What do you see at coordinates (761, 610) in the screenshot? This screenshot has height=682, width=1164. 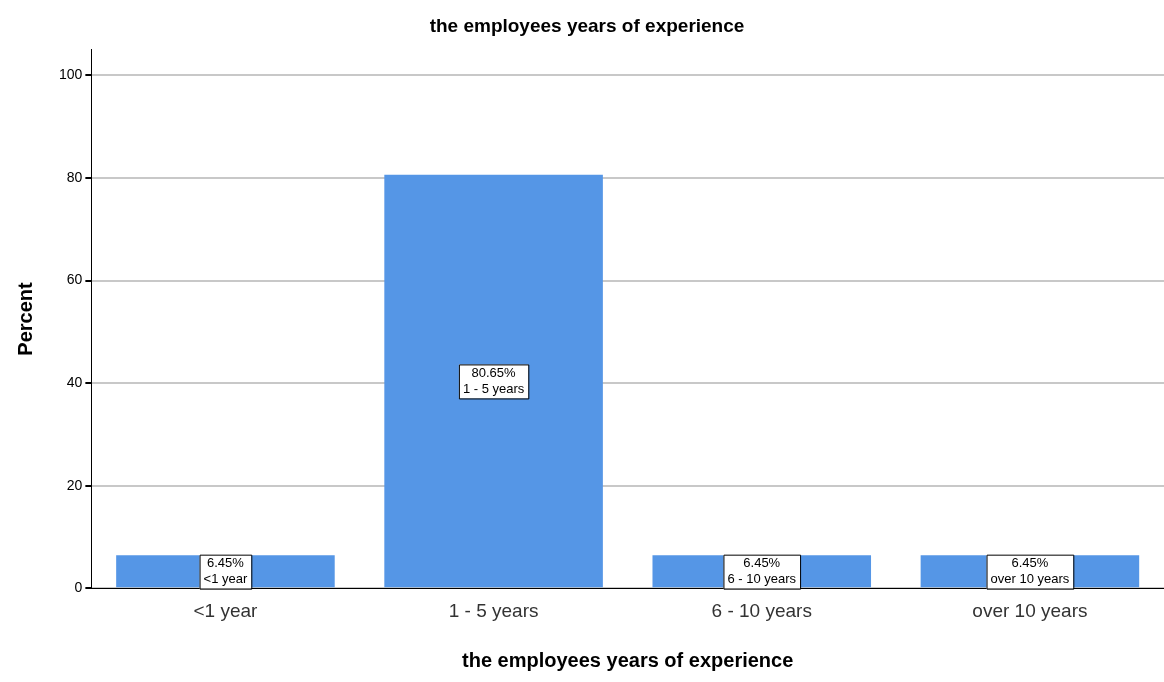 I see `x-tick-label: 6 - 10 years` at bounding box center [761, 610].